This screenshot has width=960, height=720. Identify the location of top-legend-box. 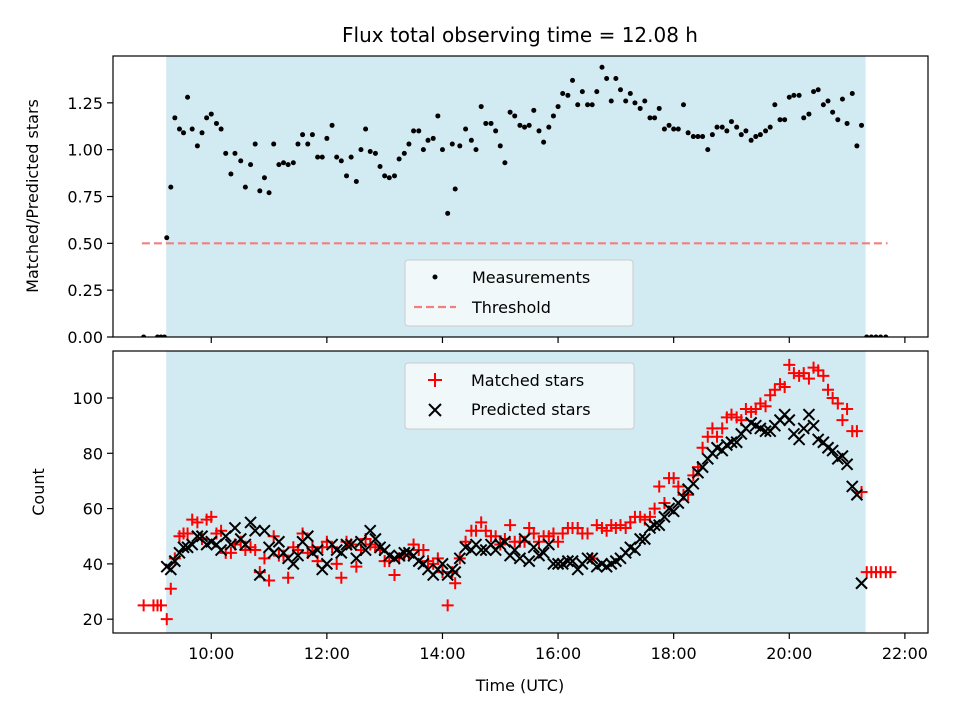
(519, 293).